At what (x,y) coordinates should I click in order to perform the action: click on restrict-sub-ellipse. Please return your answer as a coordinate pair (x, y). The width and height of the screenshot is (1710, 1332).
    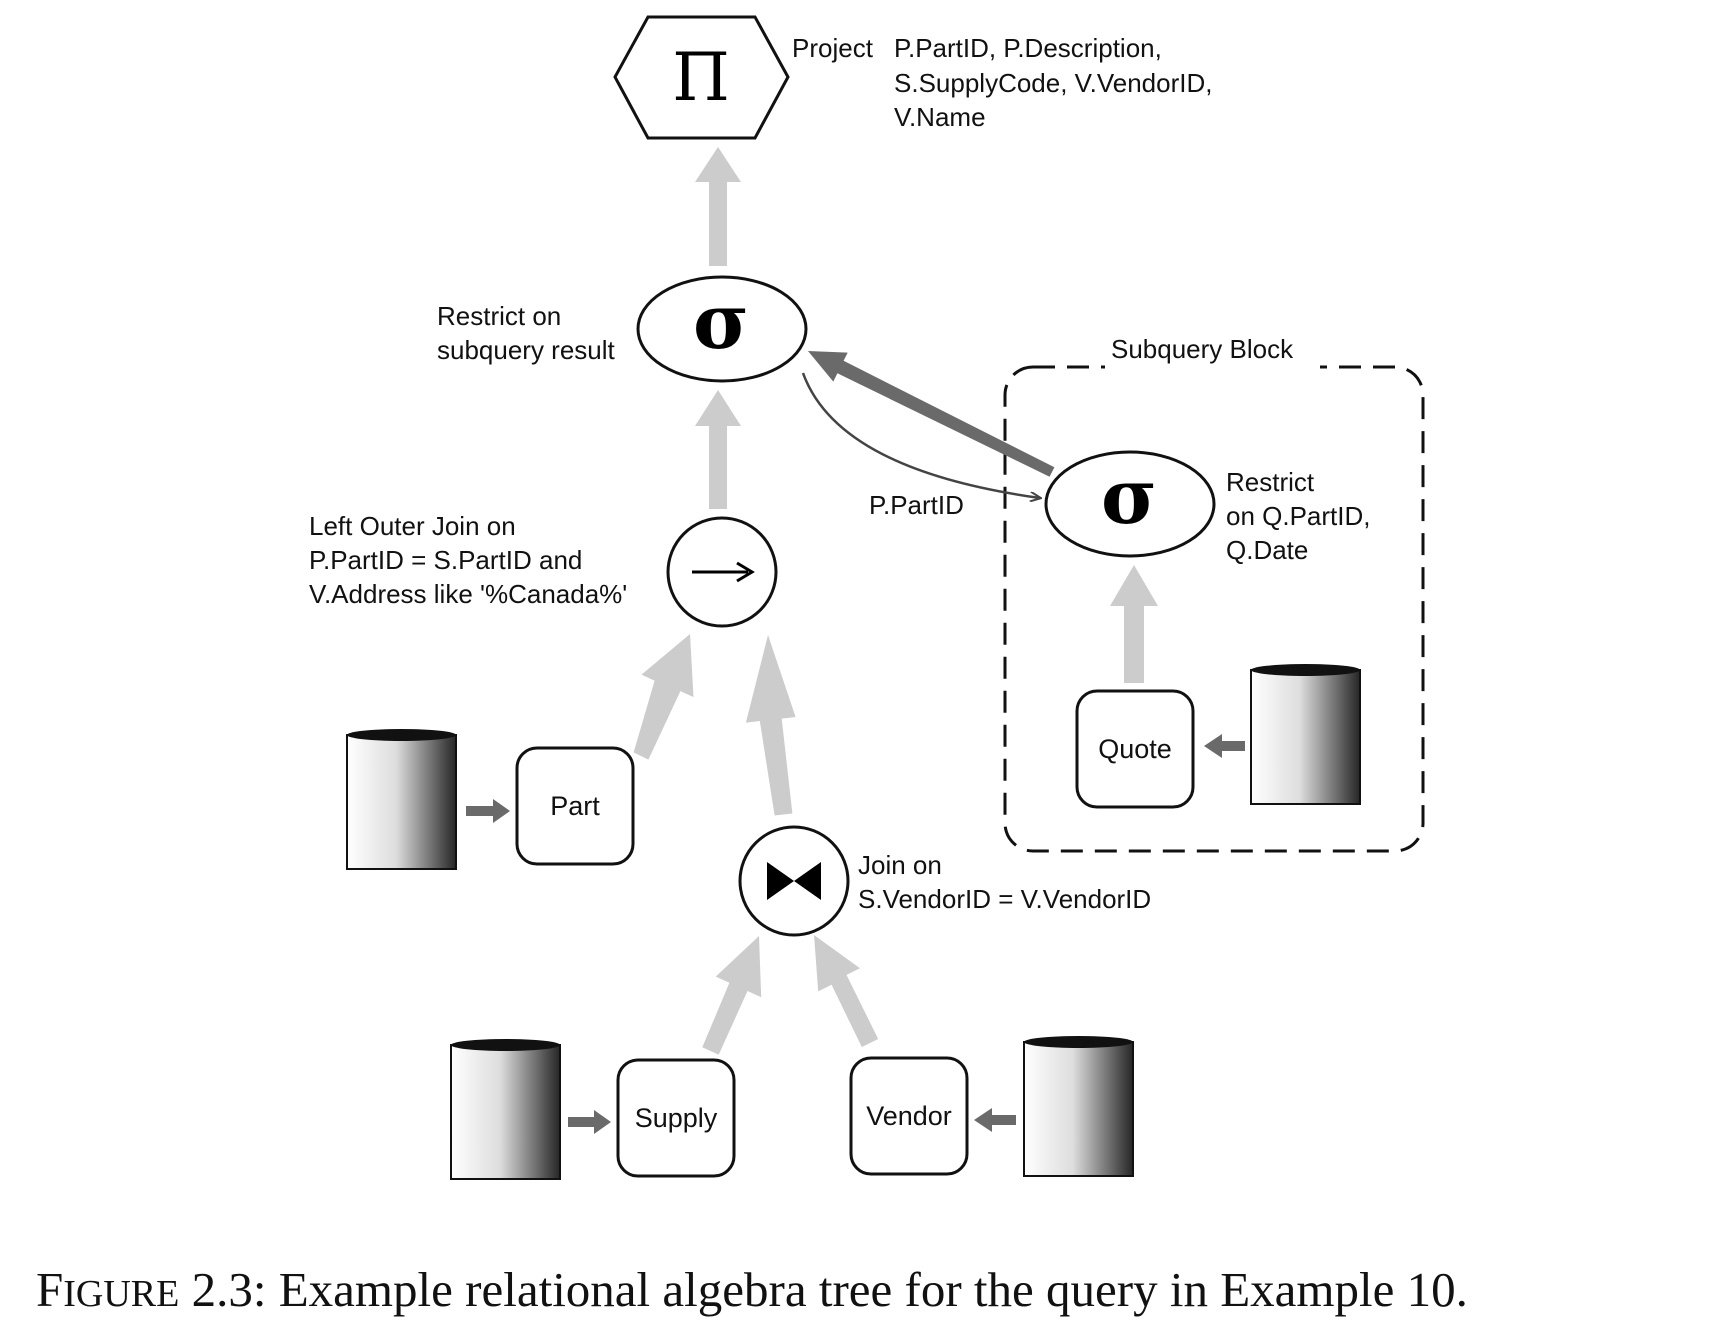
    Looking at the image, I should click on (1130, 504).